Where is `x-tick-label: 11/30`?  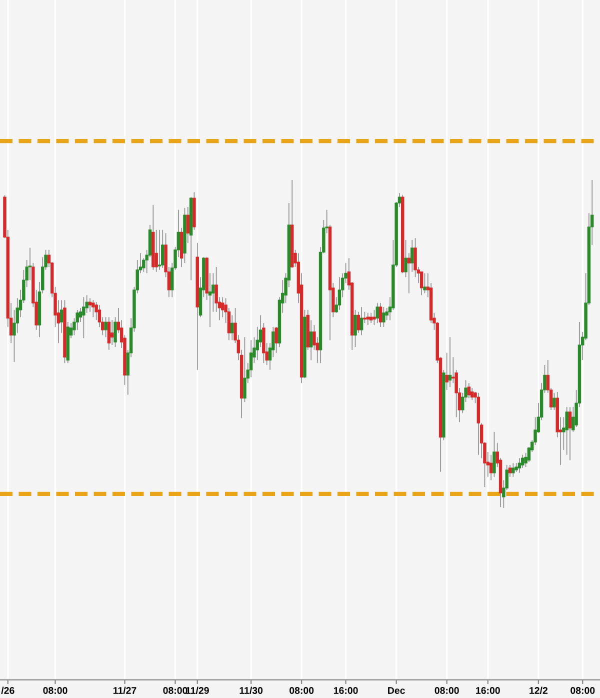 x-tick-label: 11/30 is located at coordinates (251, 690).